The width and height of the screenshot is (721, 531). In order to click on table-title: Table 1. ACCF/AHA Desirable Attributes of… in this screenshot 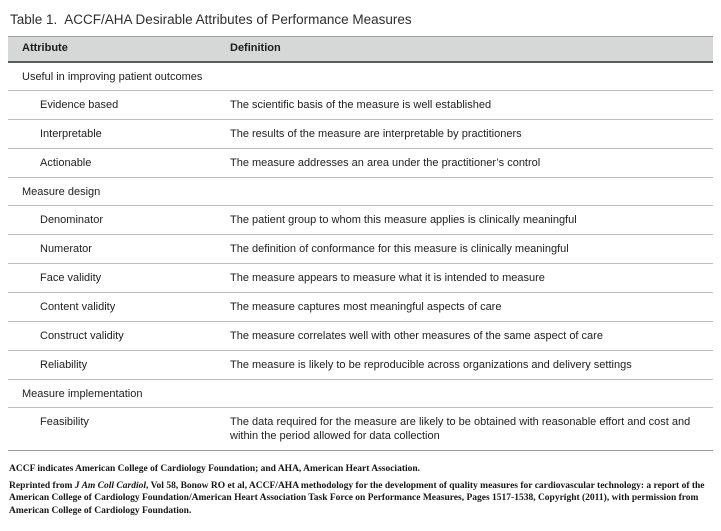, I will do `click(360, 22)`.